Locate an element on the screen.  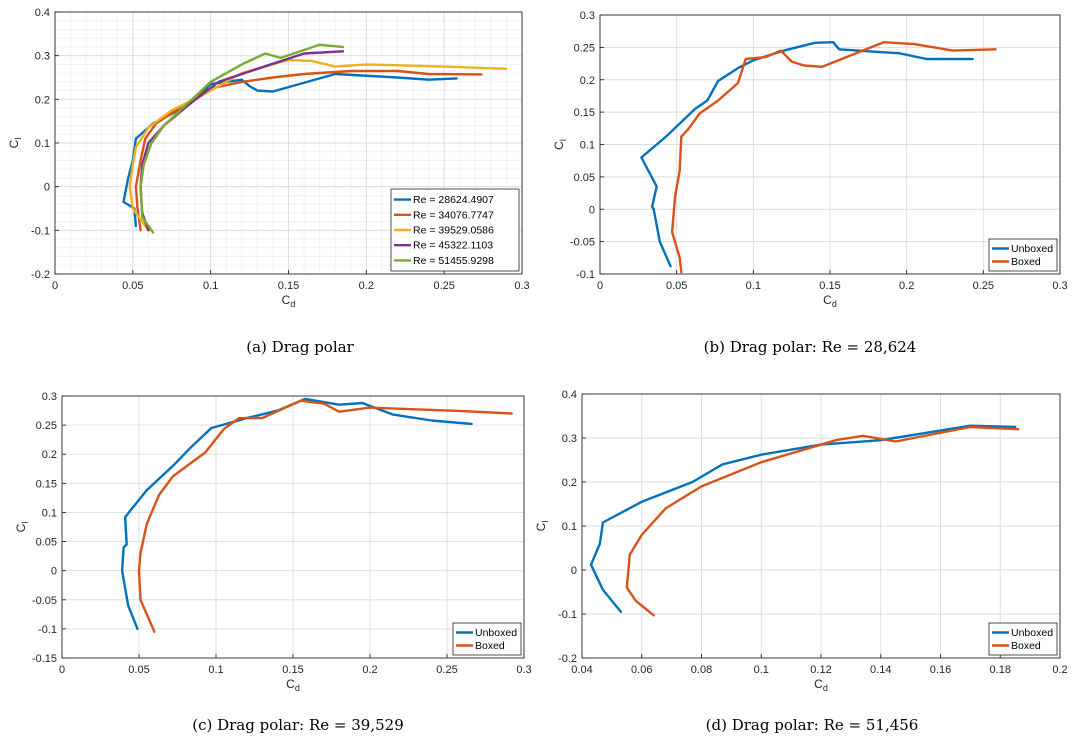
x-tick-label: 0.12 is located at coordinates (820, 670).